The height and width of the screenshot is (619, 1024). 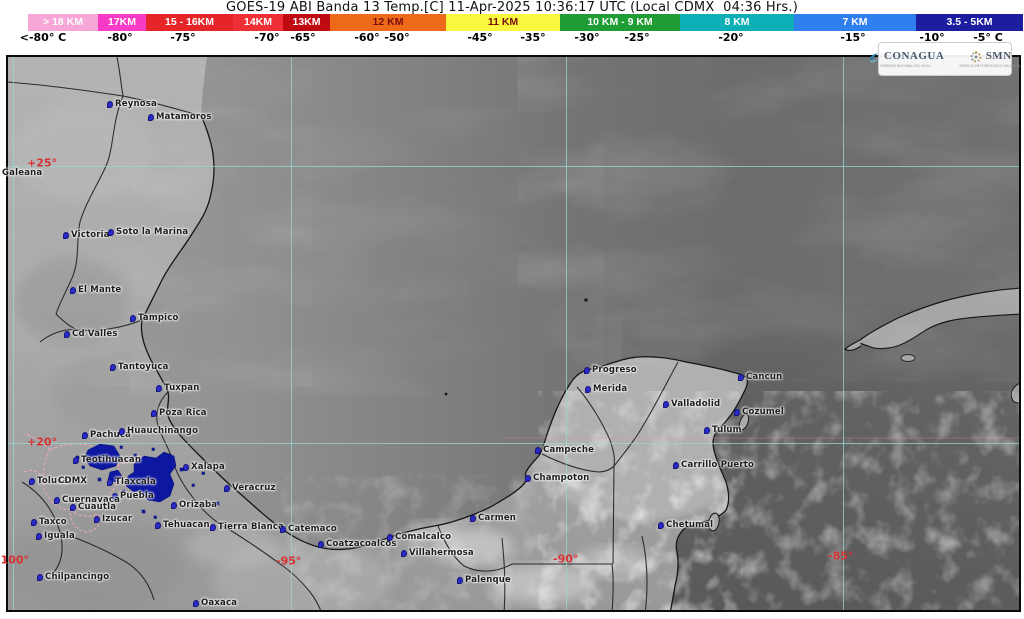 I want to click on coordinate-label: +25°, so click(x=42, y=163).